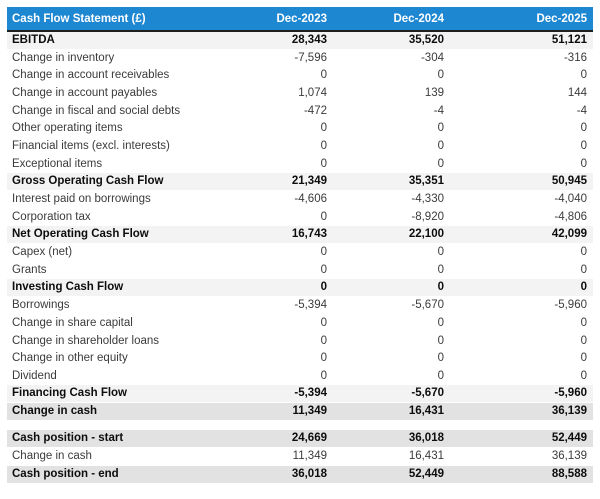 This screenshot has width=600, height=499. I want to click on subtotal-row: Investing Cash Flow 0 0 0, so click(300, 287).